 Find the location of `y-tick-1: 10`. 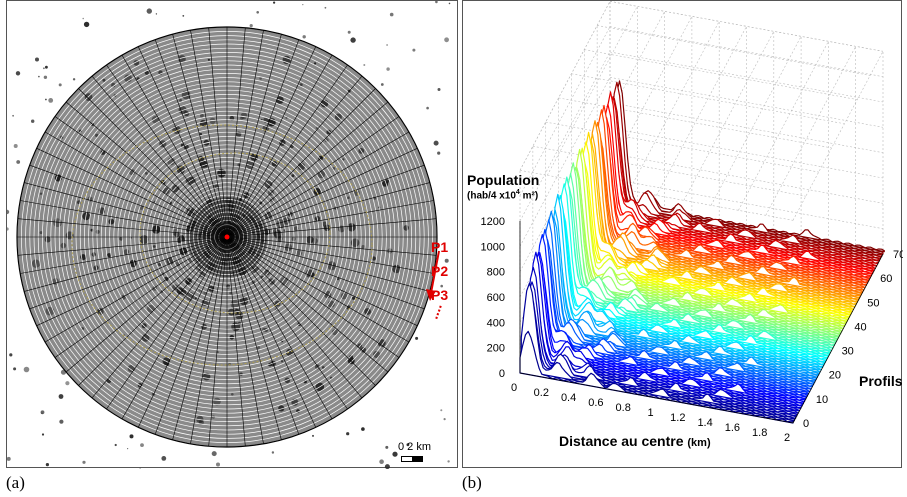

y-tick-1: 10 is located at coordinates (822, 400).